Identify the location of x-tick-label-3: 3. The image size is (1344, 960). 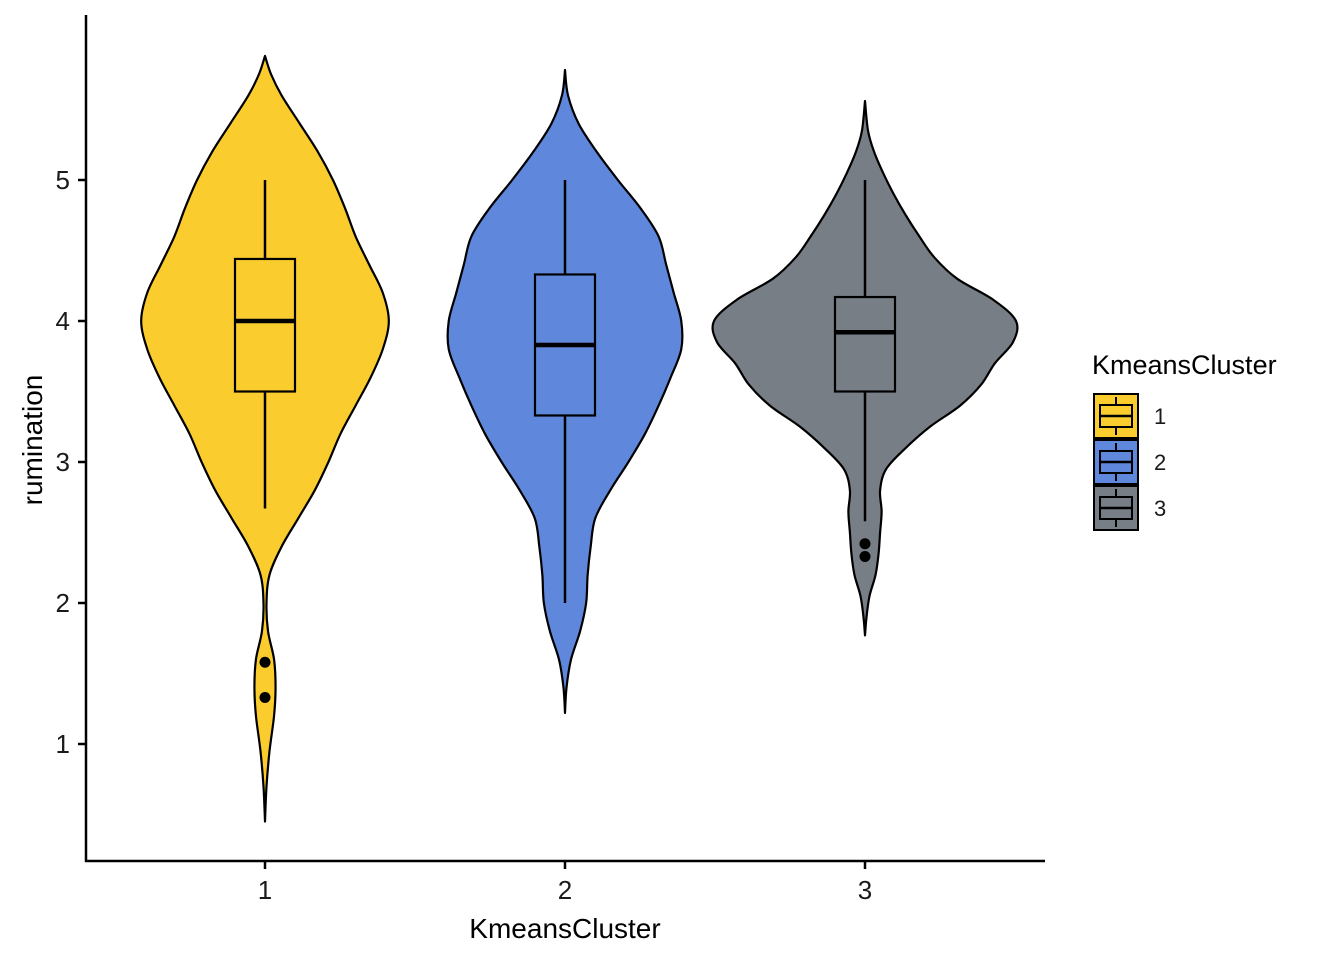
(865, 890).